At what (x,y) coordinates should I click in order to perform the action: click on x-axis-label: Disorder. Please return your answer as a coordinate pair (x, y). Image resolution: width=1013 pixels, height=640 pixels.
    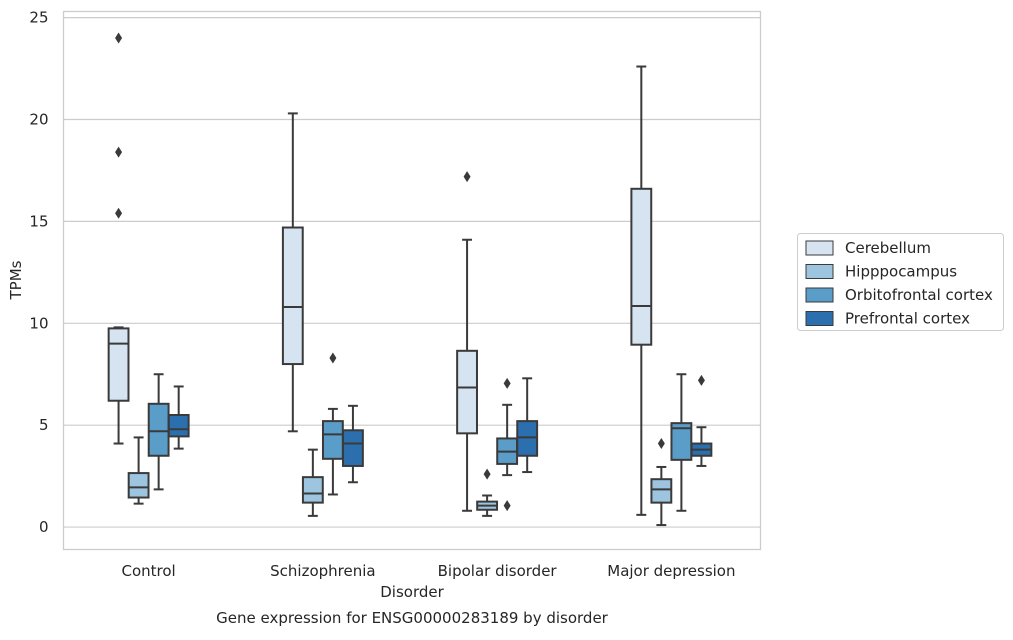
    Looking at the image, I should click on (412, 592).